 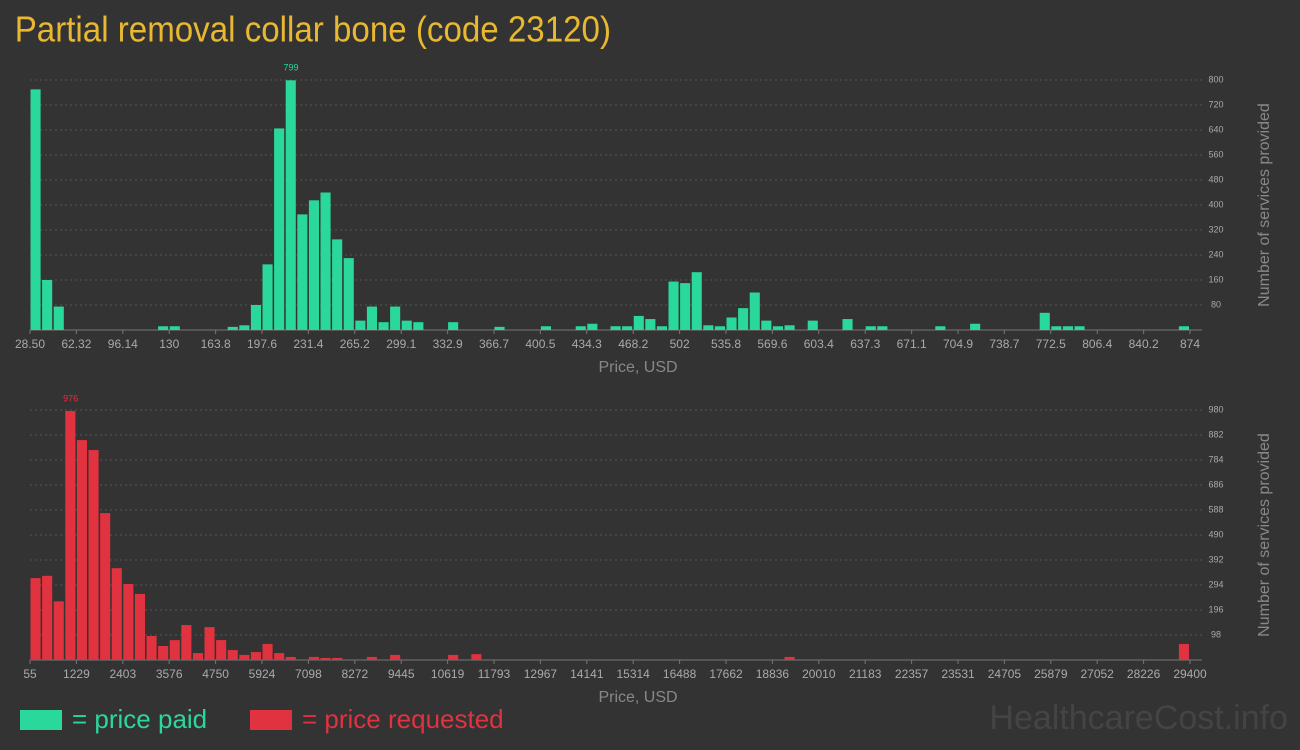 What do you see at coordinates (448, 344) in the screenshot?
I see `x-tick-label: 332.9` at bounding box center [448, 344].